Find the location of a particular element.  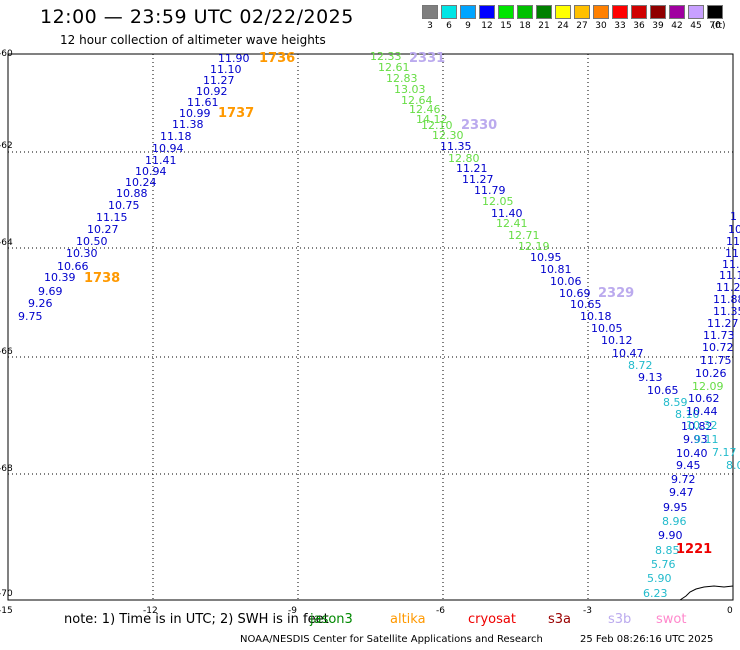

wave-height-value: 10 is located at coordinates (734, 229).